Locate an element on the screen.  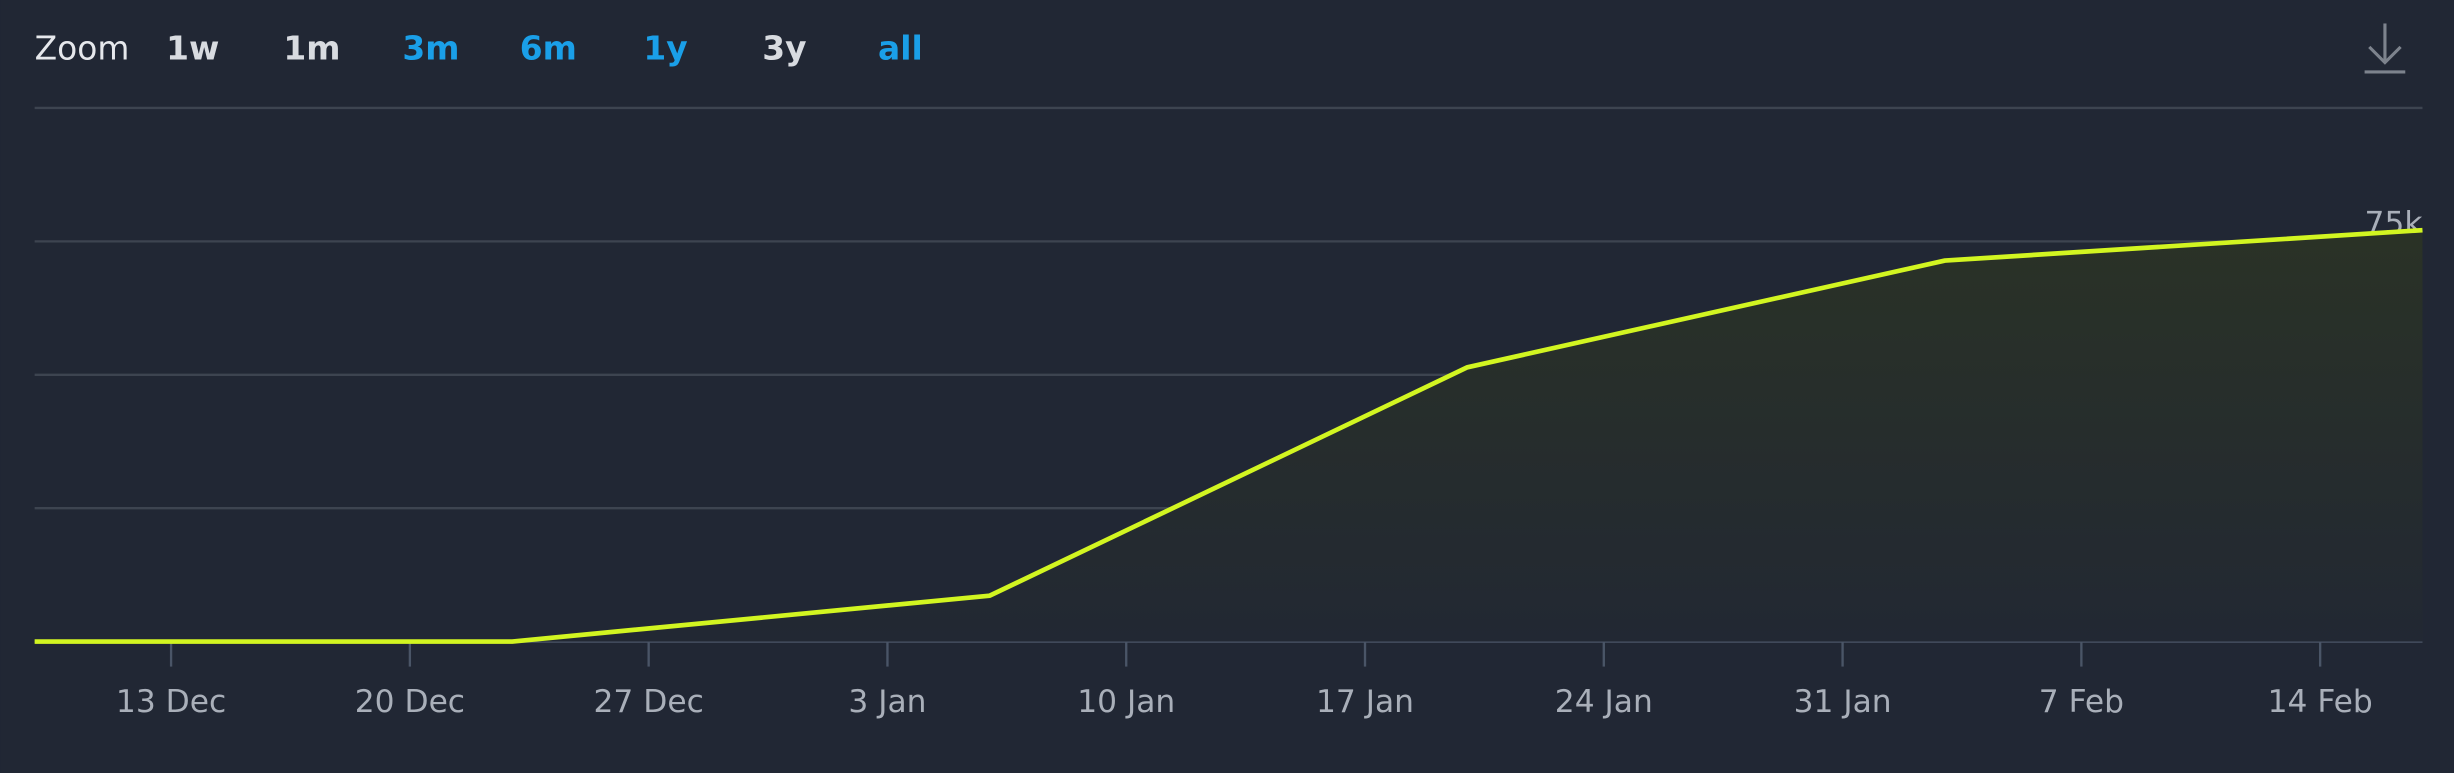
x-tick-label: 7 Feb is located at coordinates (2081, 702).